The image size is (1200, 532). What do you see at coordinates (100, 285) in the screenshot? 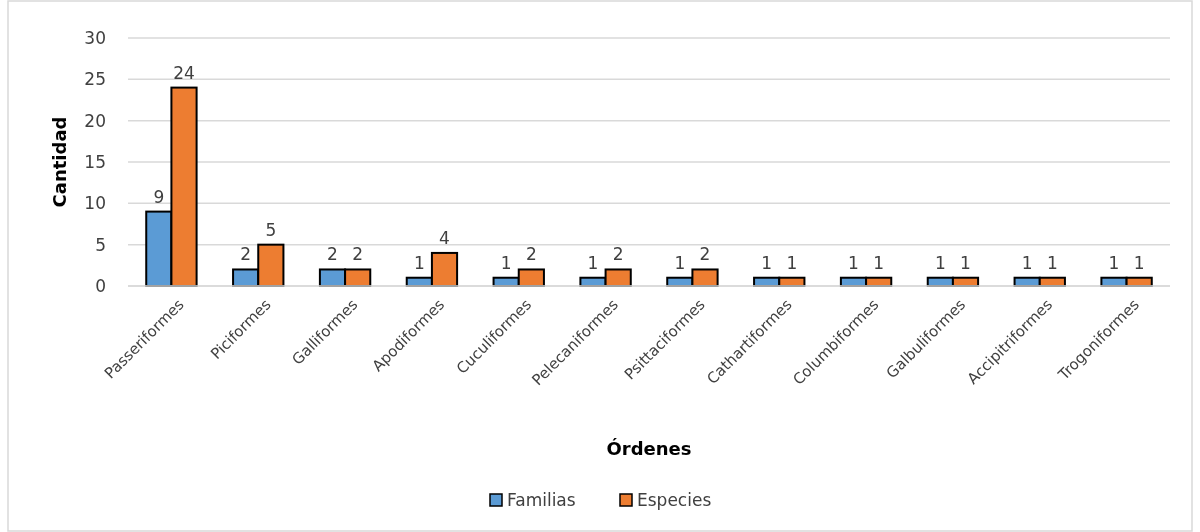
I see `y-tick-label: 0` at bounding box center [100, 285].